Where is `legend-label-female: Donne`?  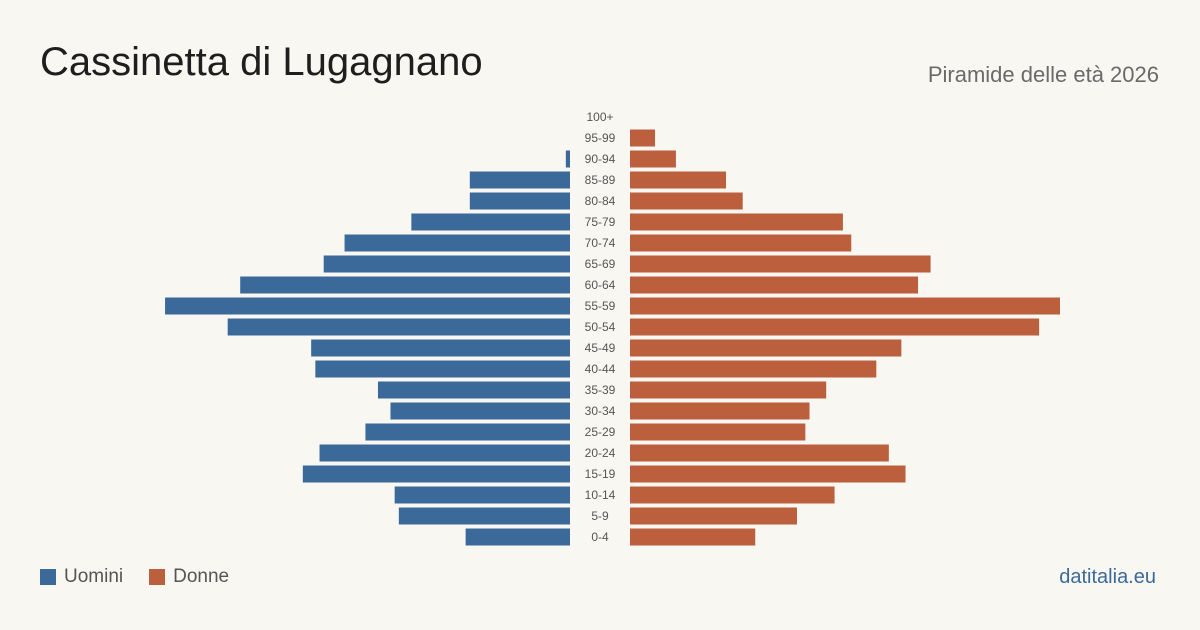 legend-label-female: Donne is located at coordinates (201, 576).